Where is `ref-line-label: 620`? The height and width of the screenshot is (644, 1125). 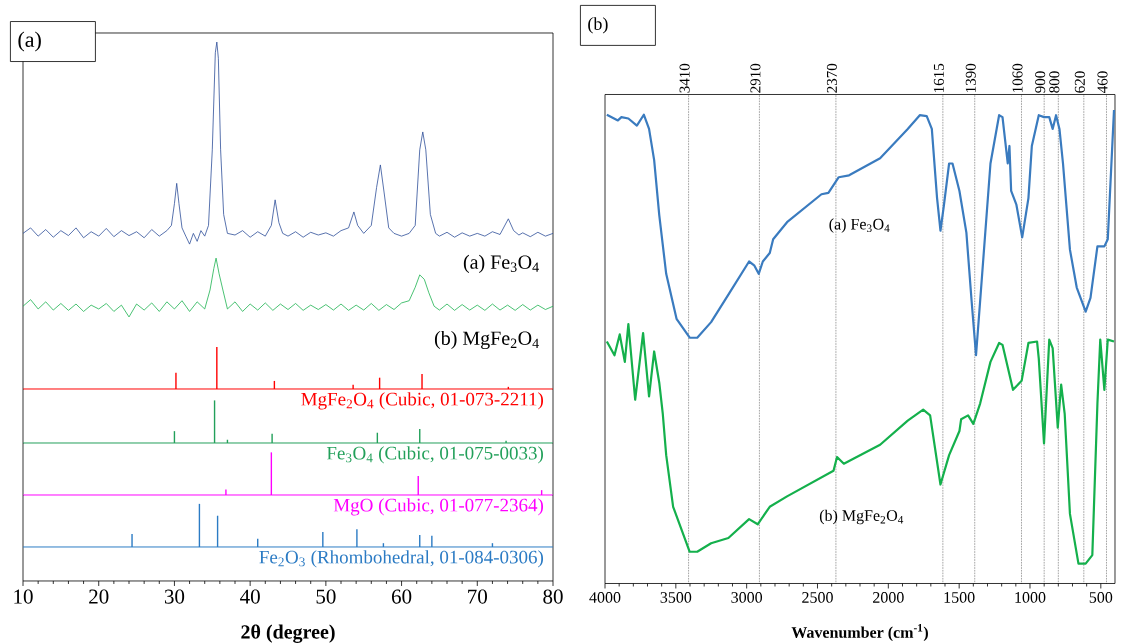 ref-line-label: 620 is located at coordinates (1079, 82).